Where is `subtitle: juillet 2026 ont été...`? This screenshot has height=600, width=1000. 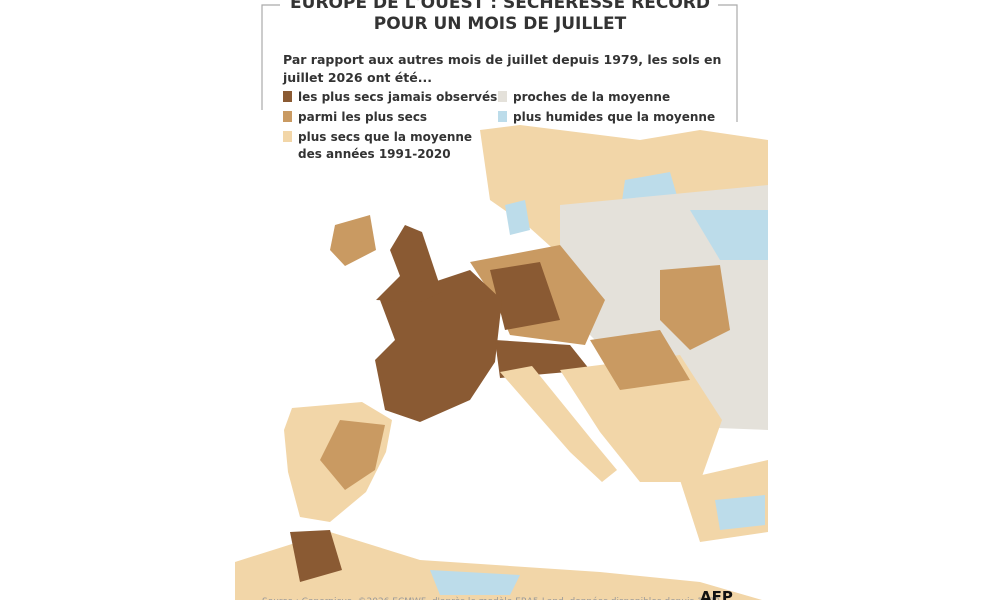 subtitle: juillet 2026 ont été... is located at coordinates (357, 77).